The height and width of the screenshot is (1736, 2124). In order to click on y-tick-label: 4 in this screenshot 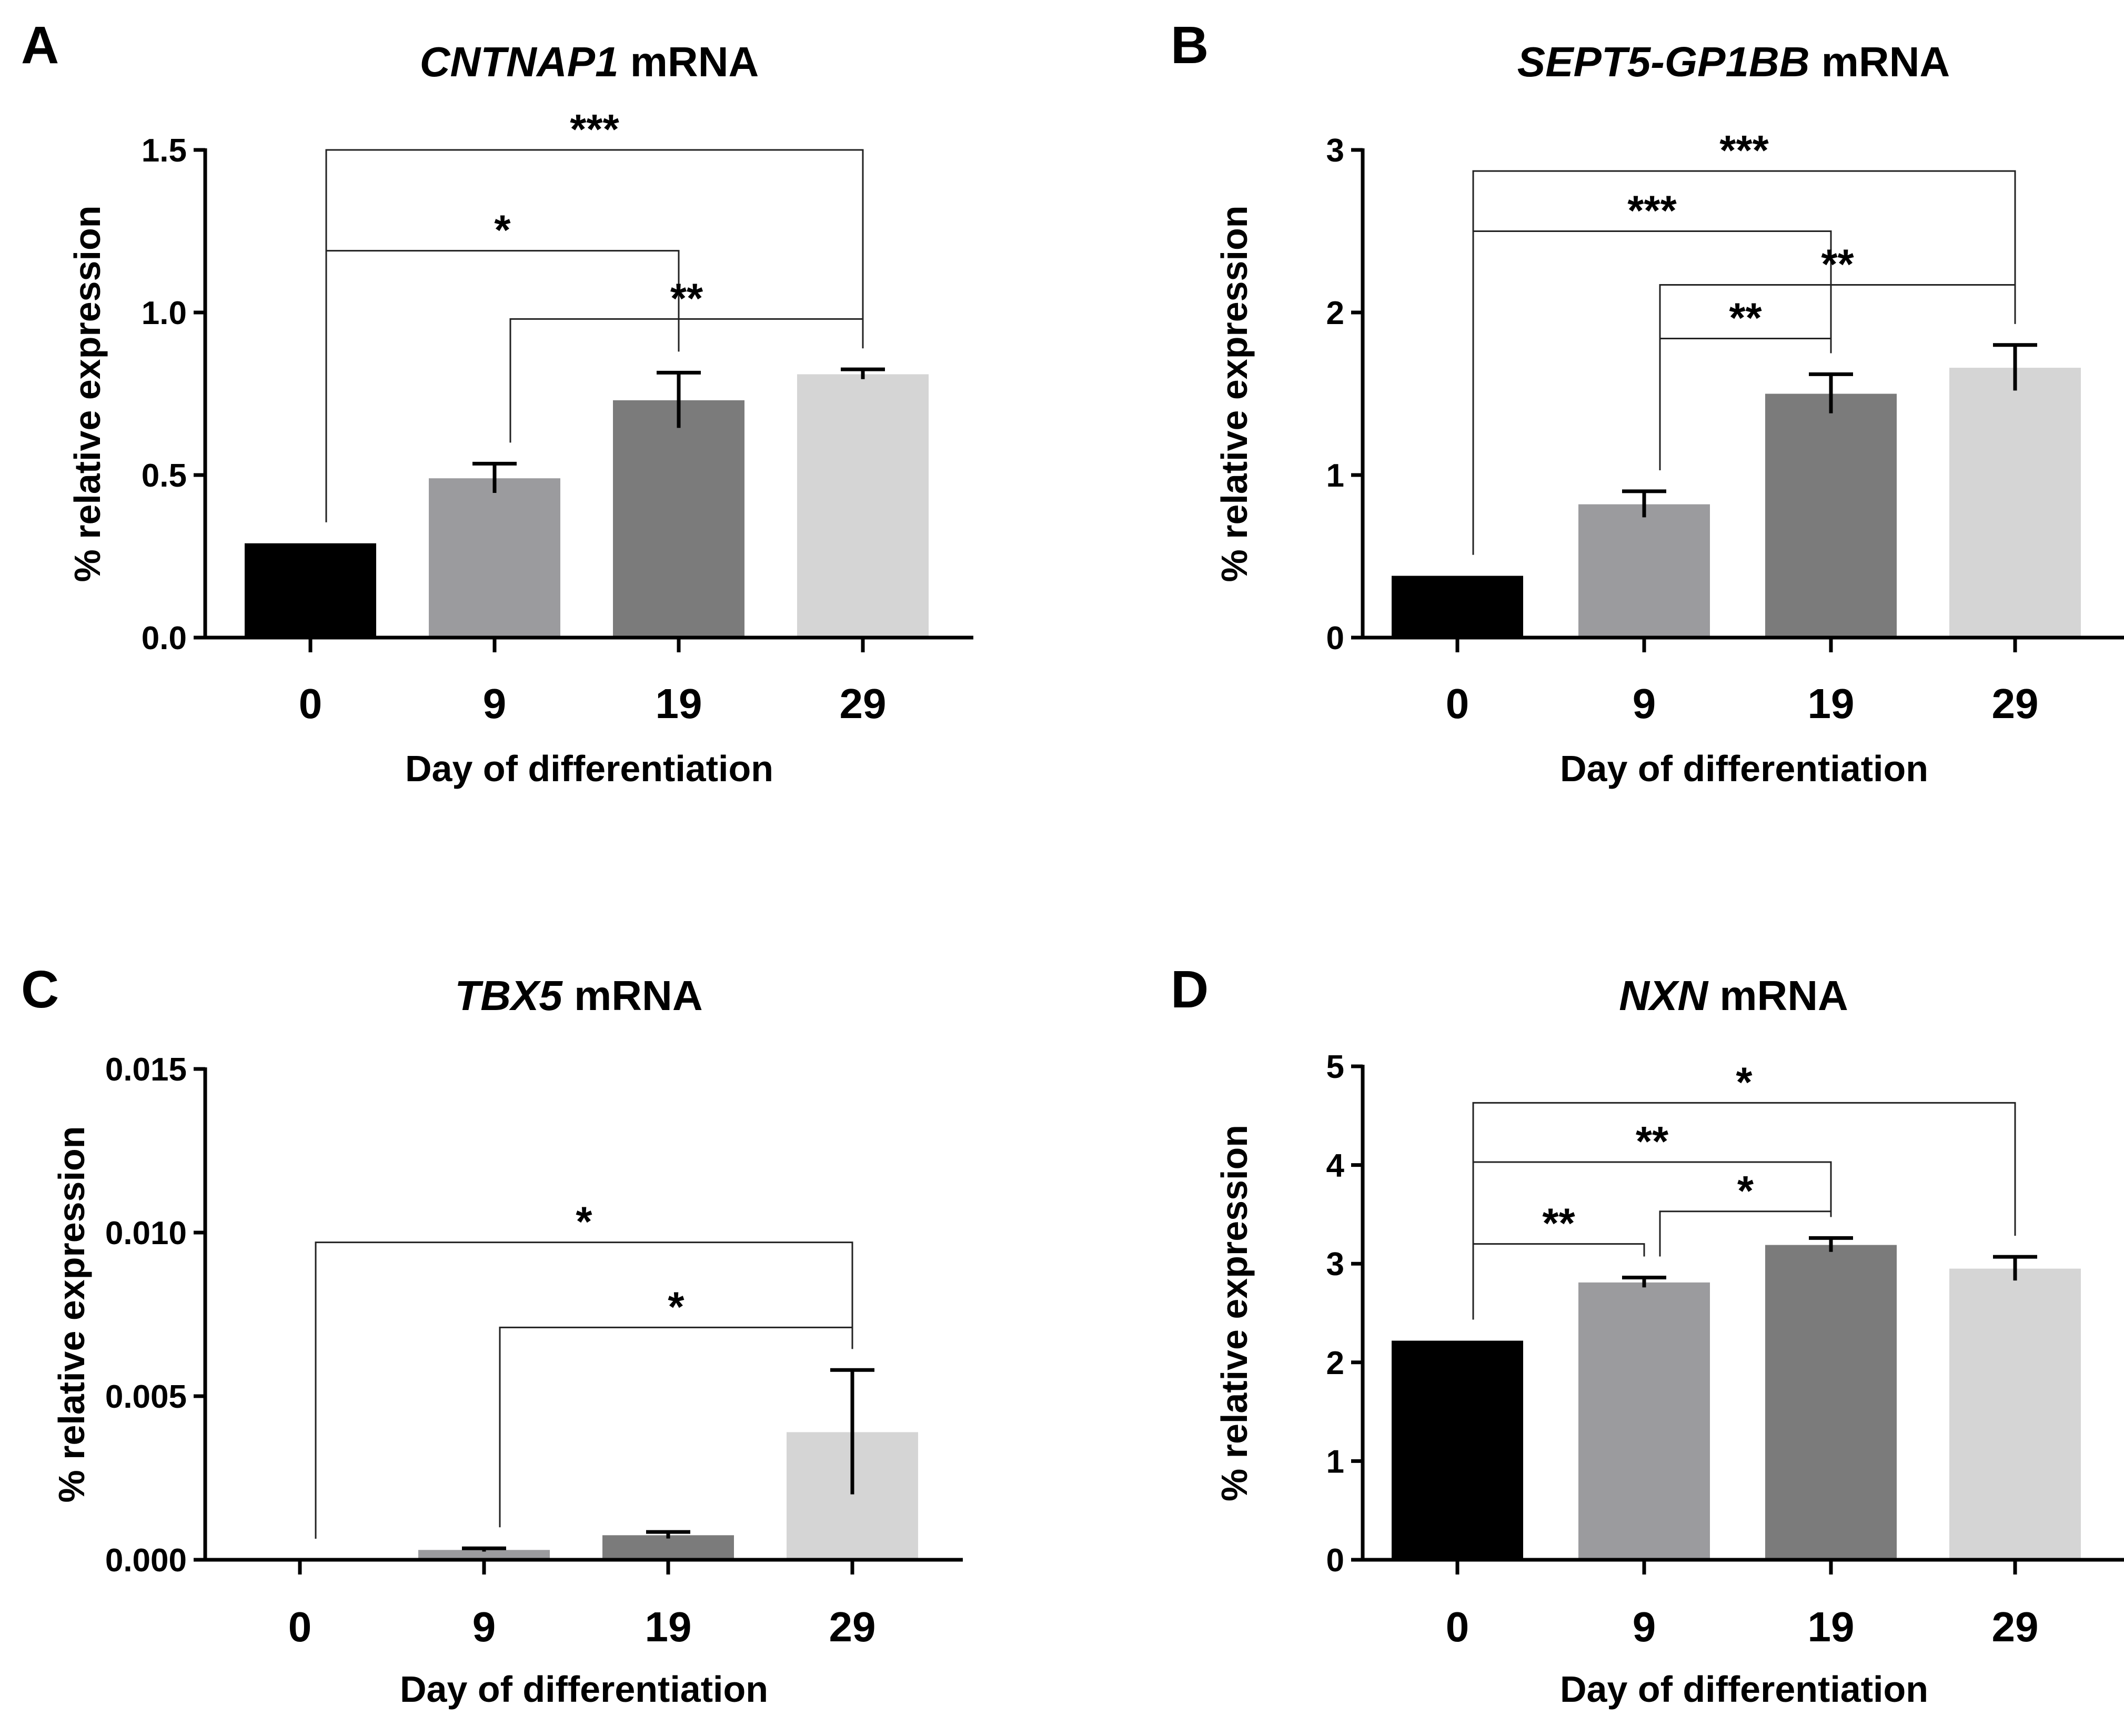, I will do `click(1335, 1166)`.